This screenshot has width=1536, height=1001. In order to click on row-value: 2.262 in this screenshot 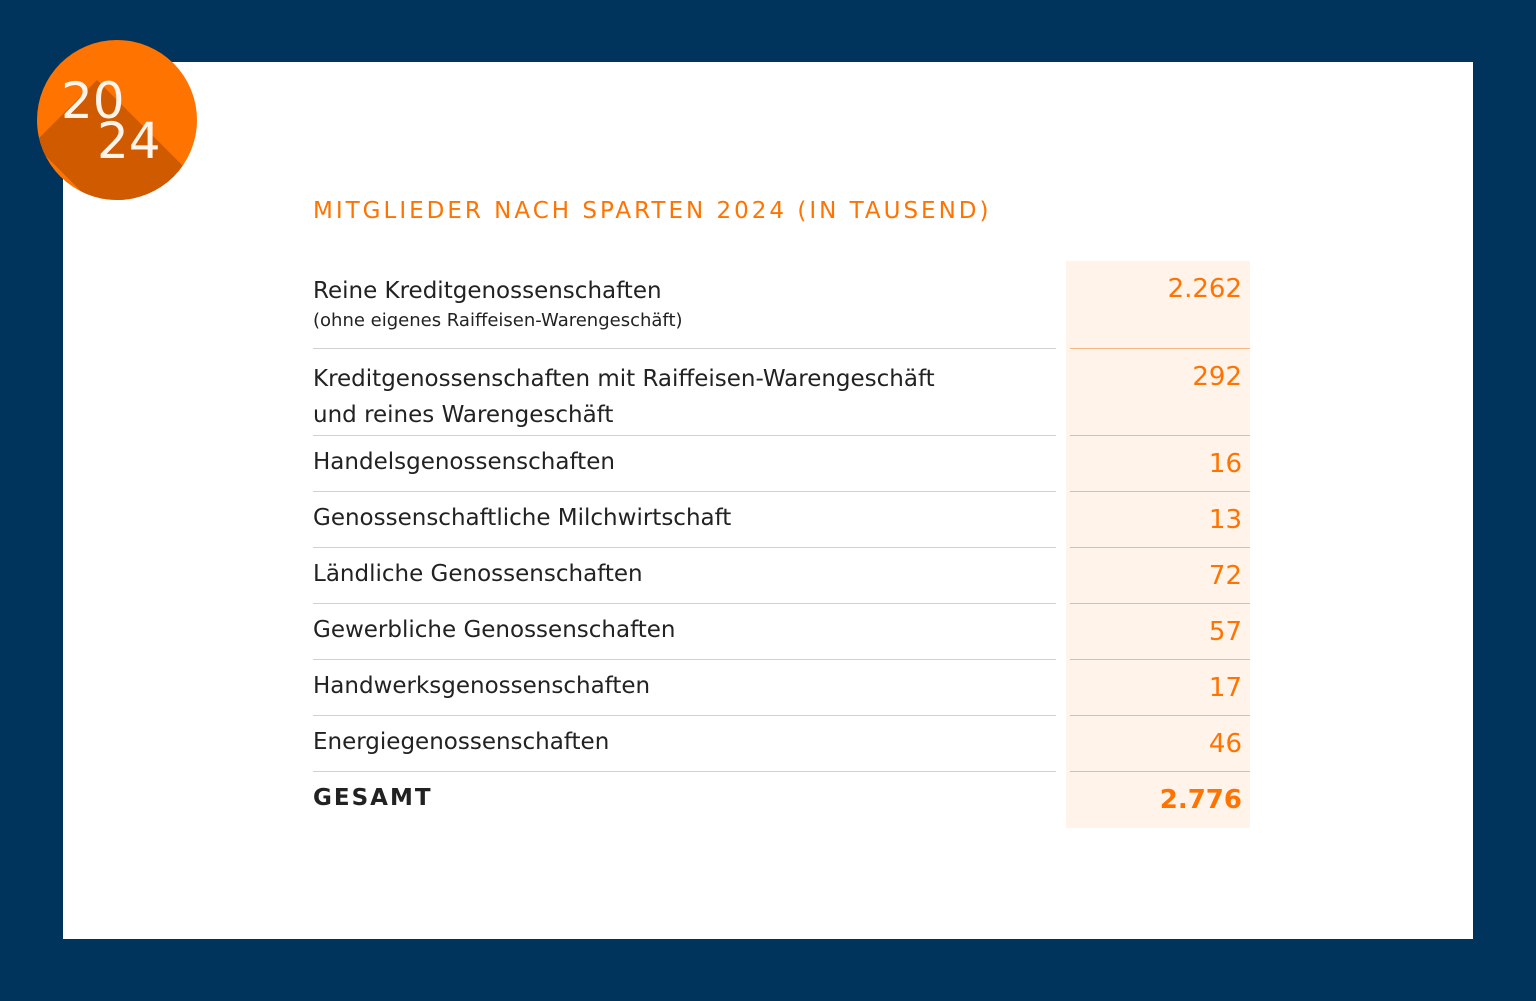, I will do `click(1204, 289)`.